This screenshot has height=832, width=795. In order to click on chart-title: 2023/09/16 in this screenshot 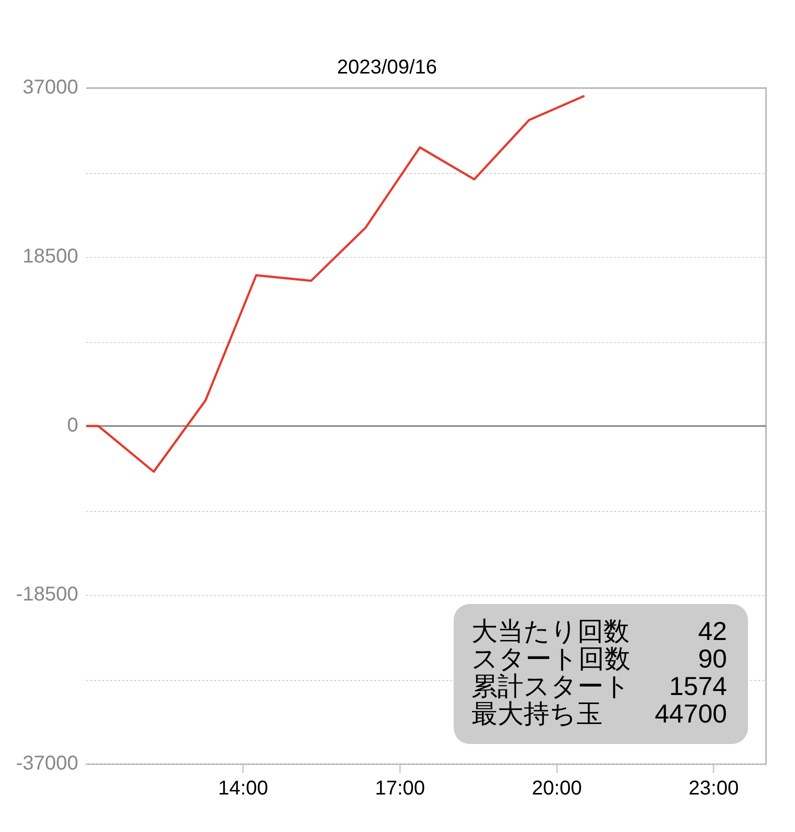, I will do `click(387, 67)`.